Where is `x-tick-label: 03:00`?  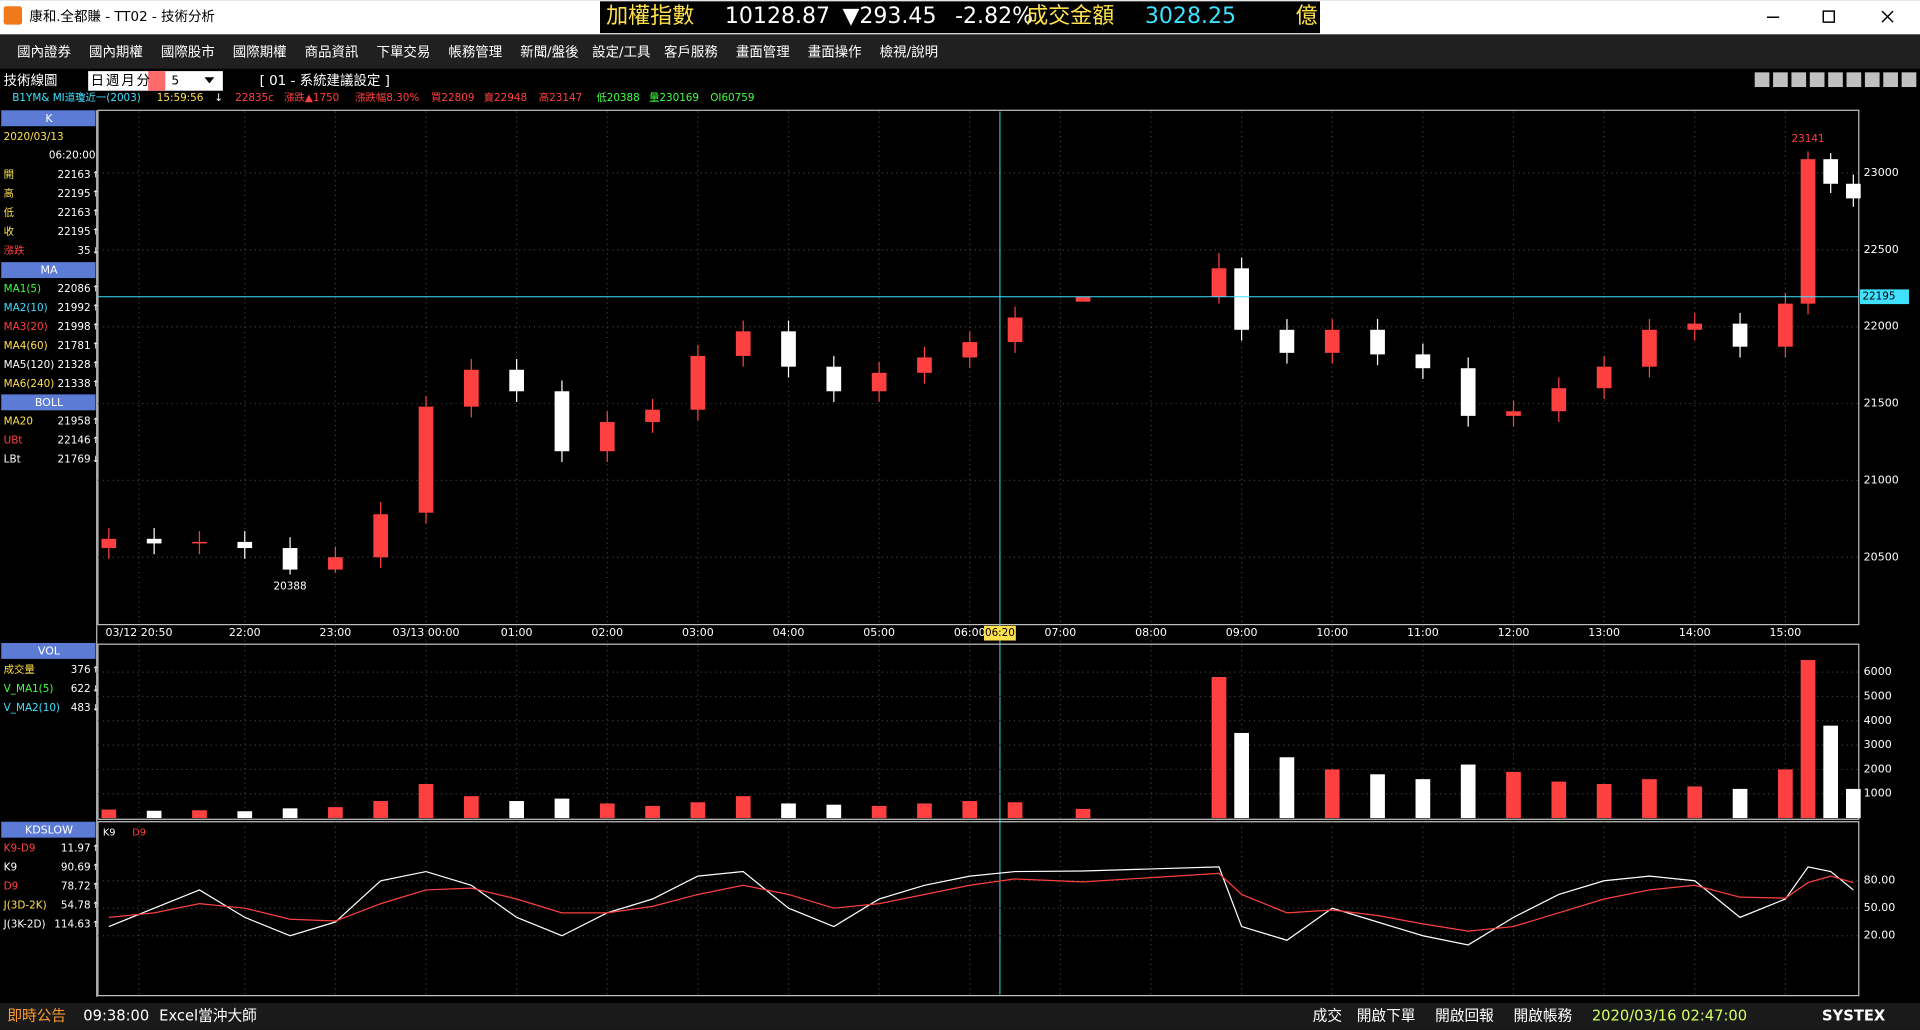
x-tick-label: 03:00 is located at coordinates (698, 632).